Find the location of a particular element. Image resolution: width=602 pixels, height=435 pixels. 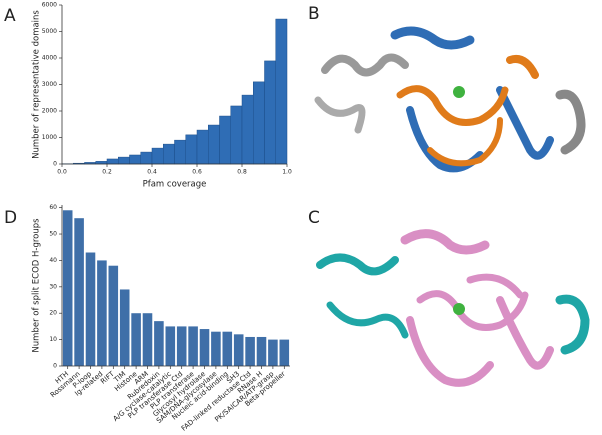

panel-label: C is located at coordinates (314, 218).